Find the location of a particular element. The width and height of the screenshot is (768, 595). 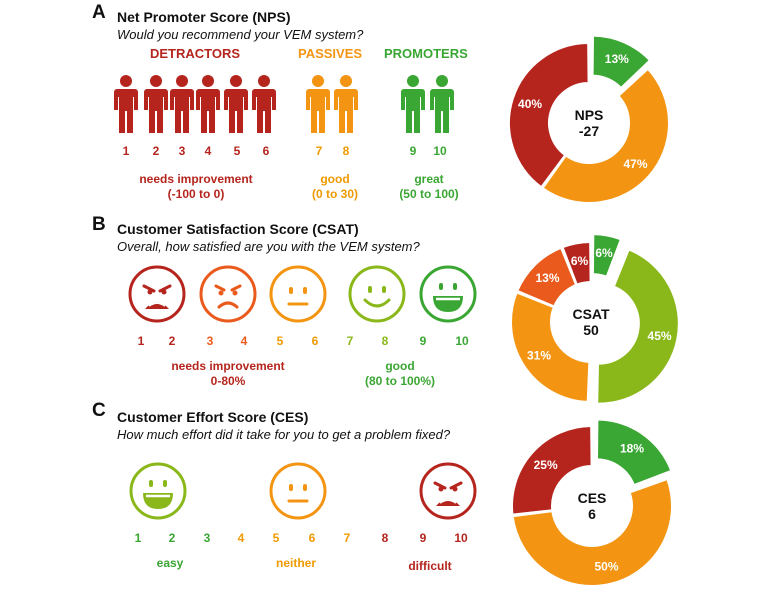

csat-donut-label-3: 13% is located at coordinates (547, 278).